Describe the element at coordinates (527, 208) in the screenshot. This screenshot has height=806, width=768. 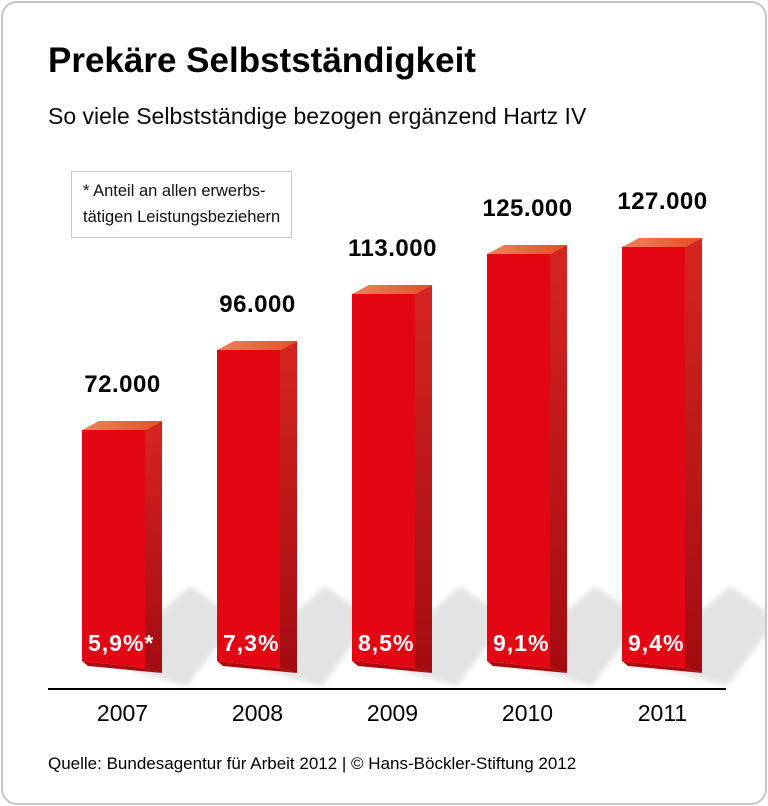
I see `bar-value-label: 125.000` at that location.